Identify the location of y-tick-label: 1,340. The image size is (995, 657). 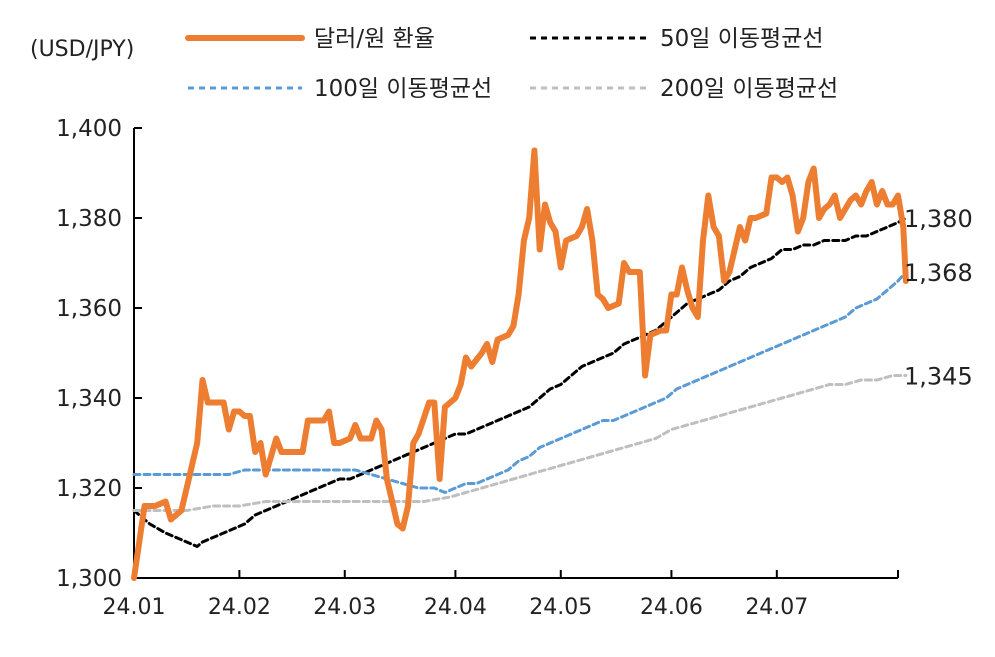
(89, 399).